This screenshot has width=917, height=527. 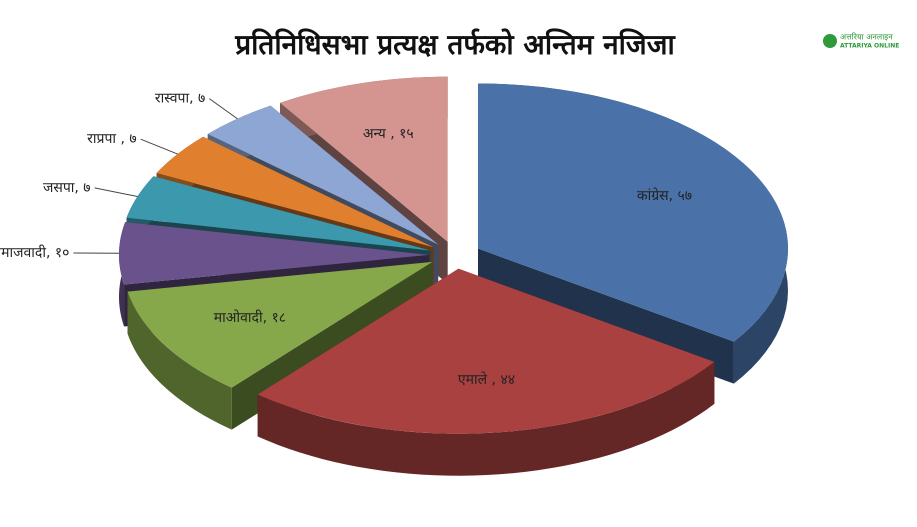 I want to click on logo-subtitle: ATTARIYA ONLINE, so click(x=869, y=46).